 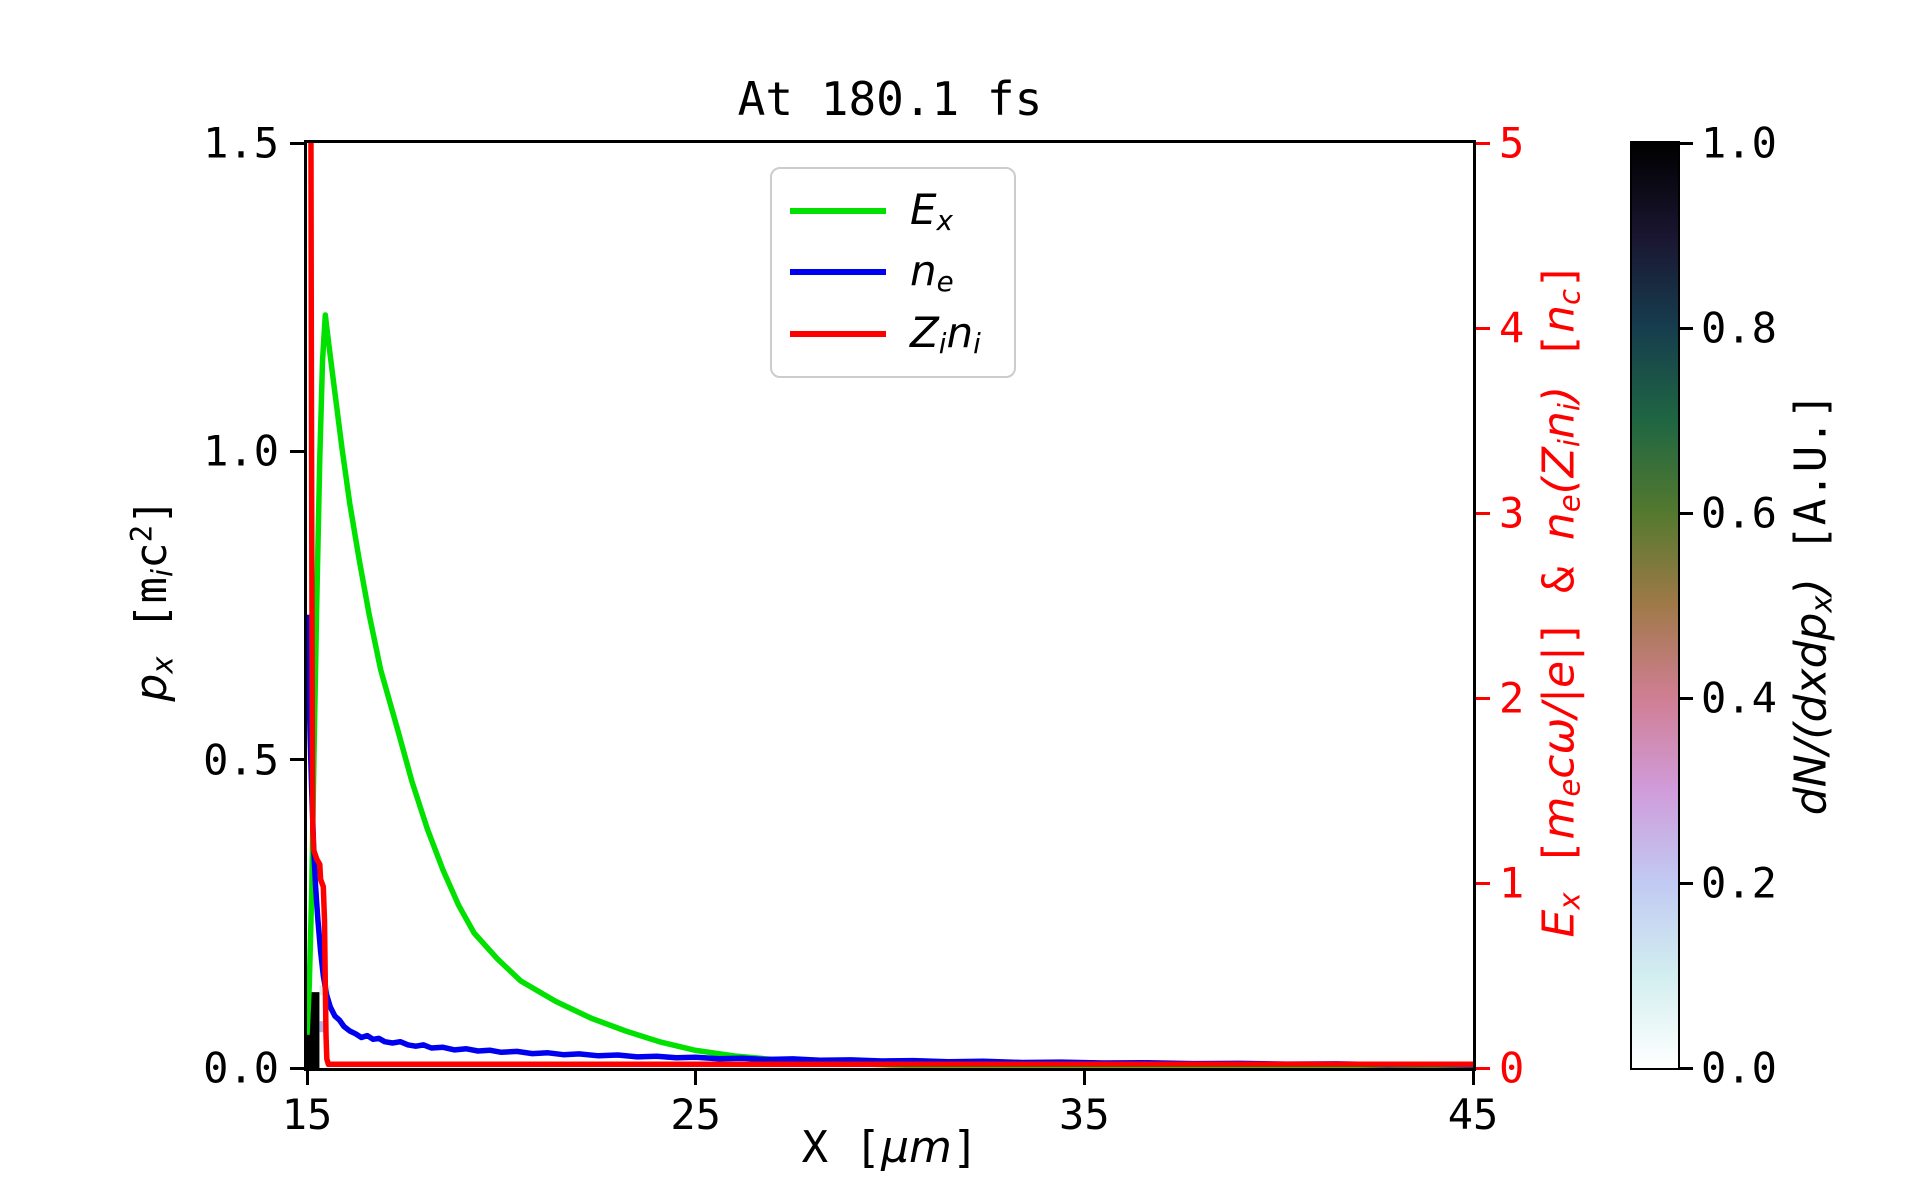 I want to click on x-axis-tick-label: 15, so click(x=307, y=1114).